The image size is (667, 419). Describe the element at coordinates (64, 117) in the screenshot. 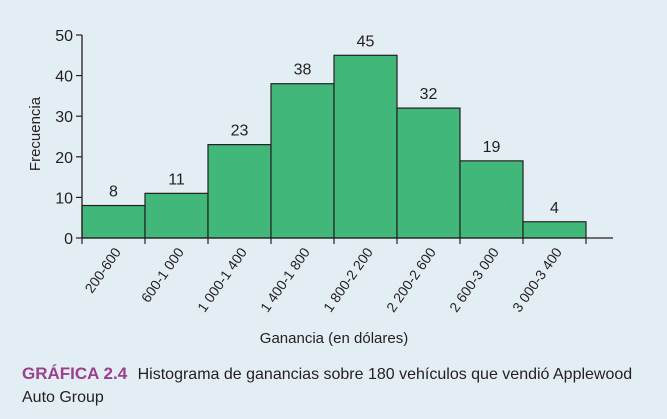

I see `y-tick-label-3: 30` at that location.